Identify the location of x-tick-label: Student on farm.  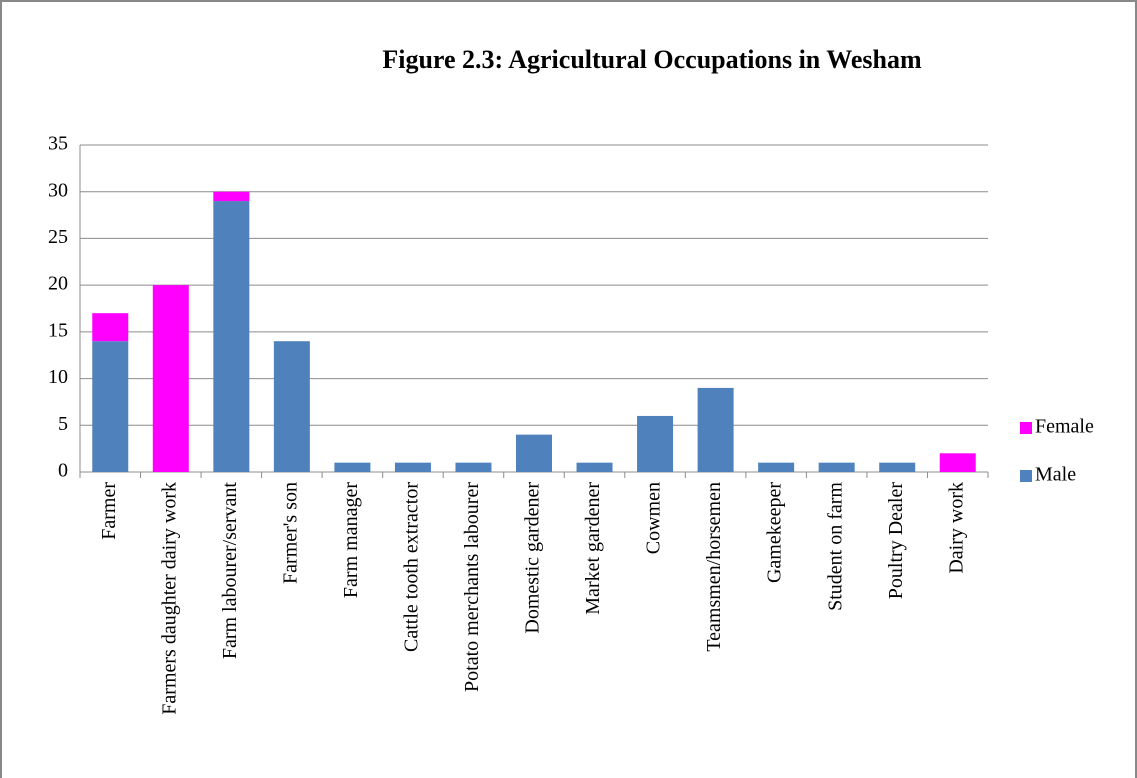
(835, 546).